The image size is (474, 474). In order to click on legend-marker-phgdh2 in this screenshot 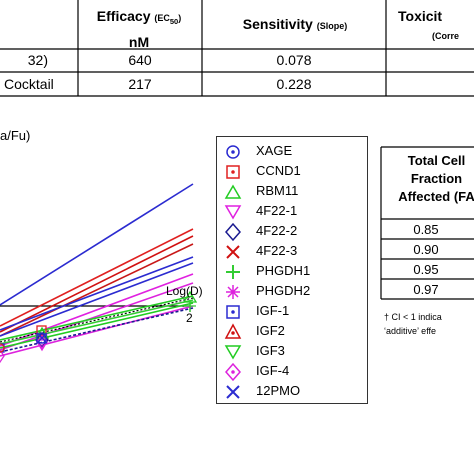, I will do `click(233, 292)`.